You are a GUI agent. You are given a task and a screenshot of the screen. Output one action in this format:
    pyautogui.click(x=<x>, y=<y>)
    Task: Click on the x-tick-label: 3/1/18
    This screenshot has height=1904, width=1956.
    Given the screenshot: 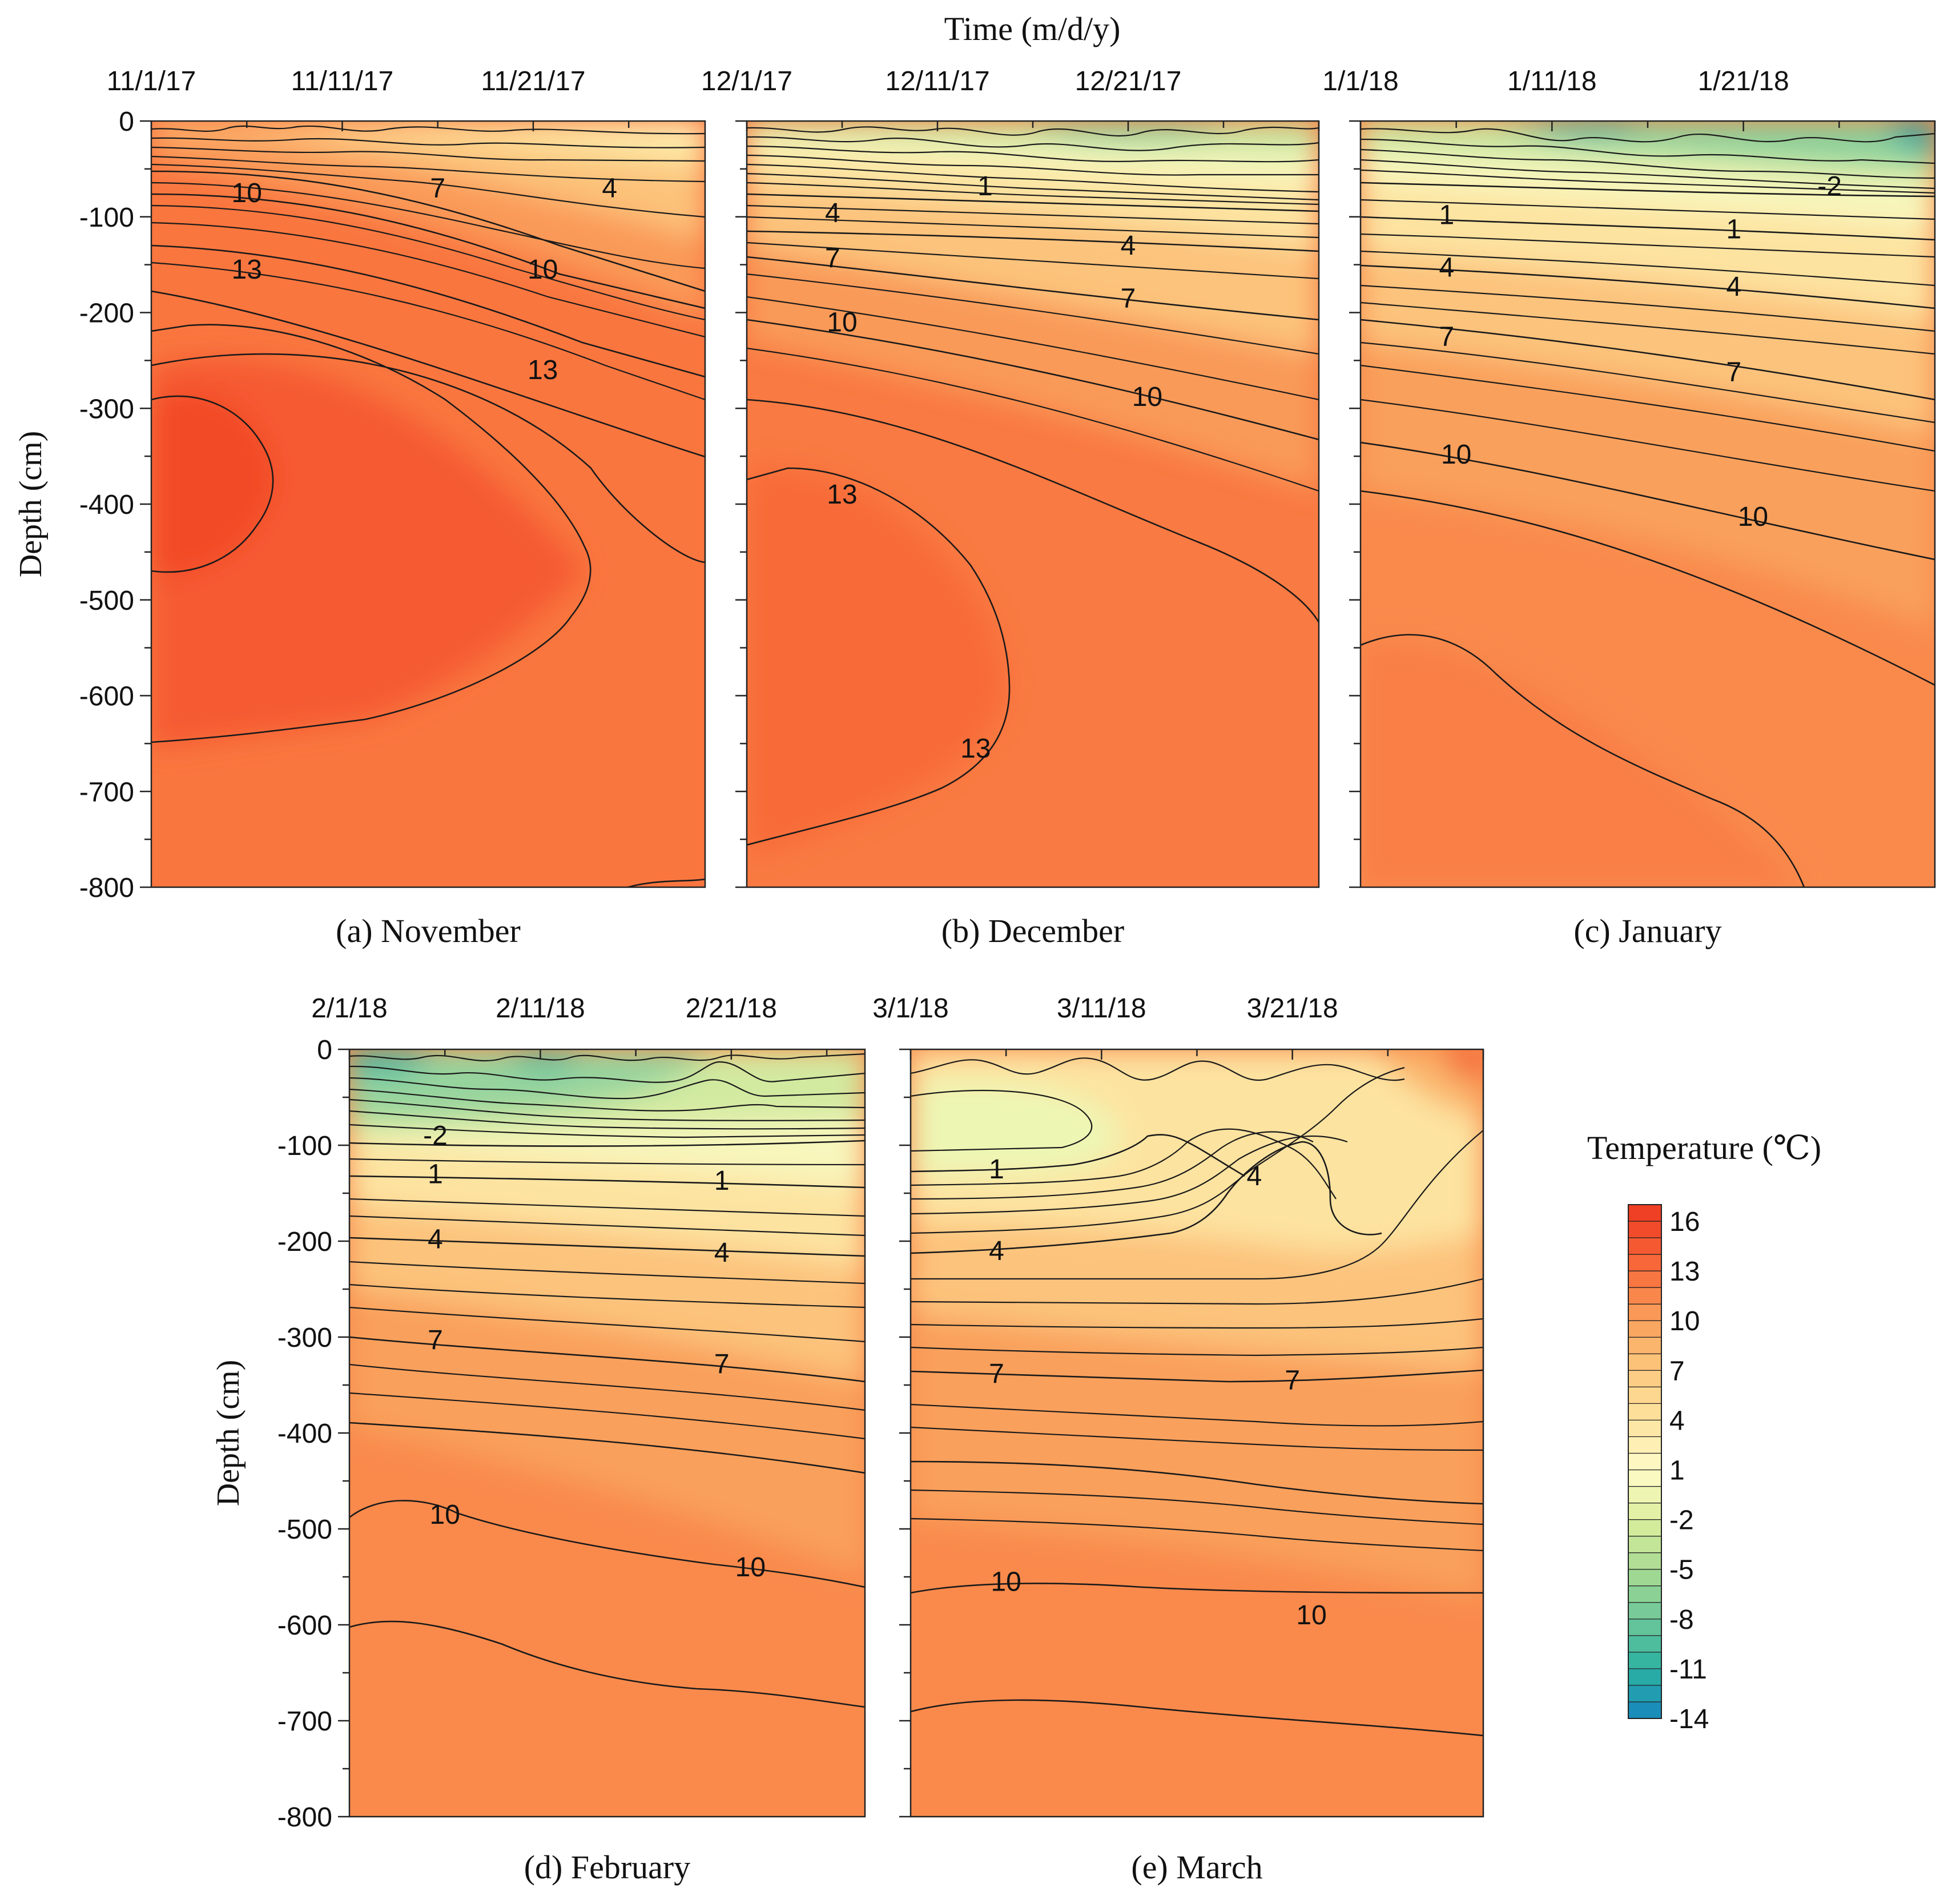 What is the action you would take?
    pyautogui.click(x=910, y=1009)
    